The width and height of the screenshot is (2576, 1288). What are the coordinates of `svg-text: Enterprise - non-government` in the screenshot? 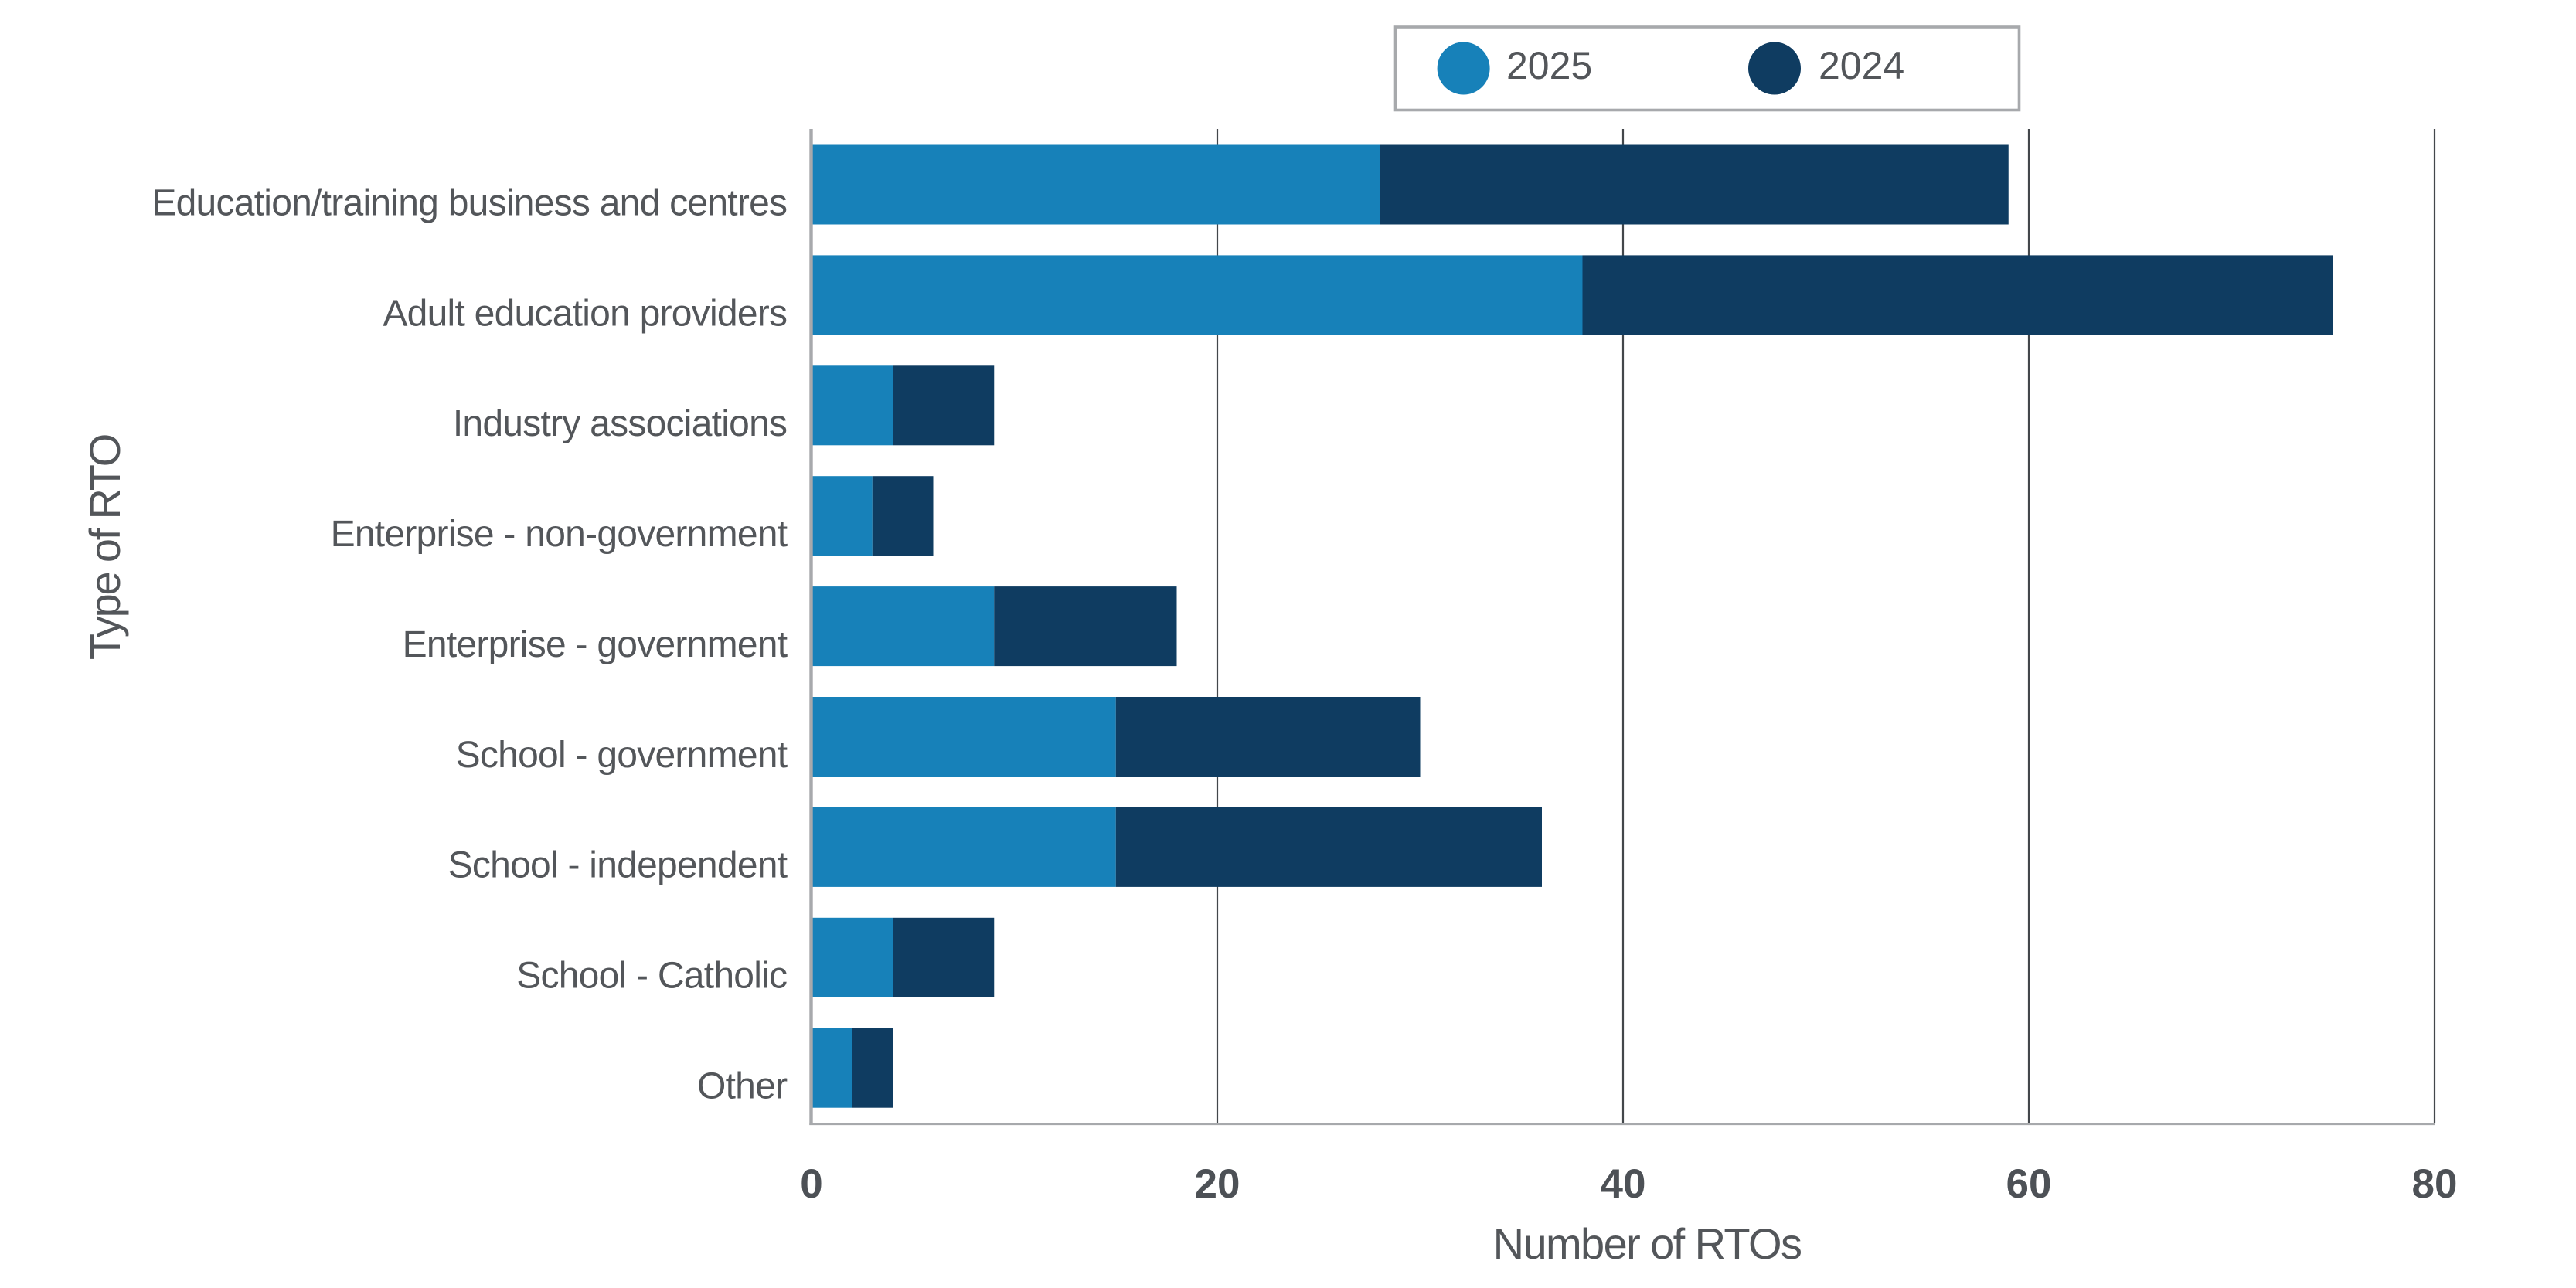 It's located at (559, 534).